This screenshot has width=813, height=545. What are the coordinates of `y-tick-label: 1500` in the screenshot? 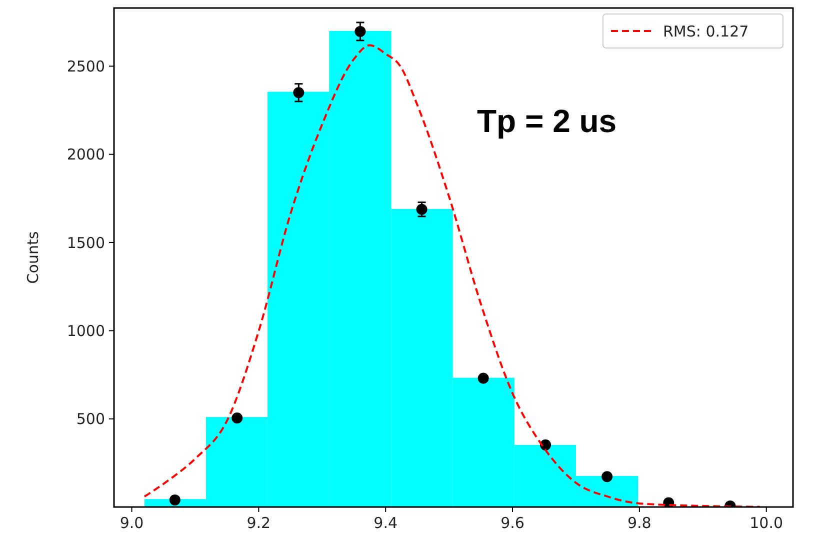 It's located at (85, 243).